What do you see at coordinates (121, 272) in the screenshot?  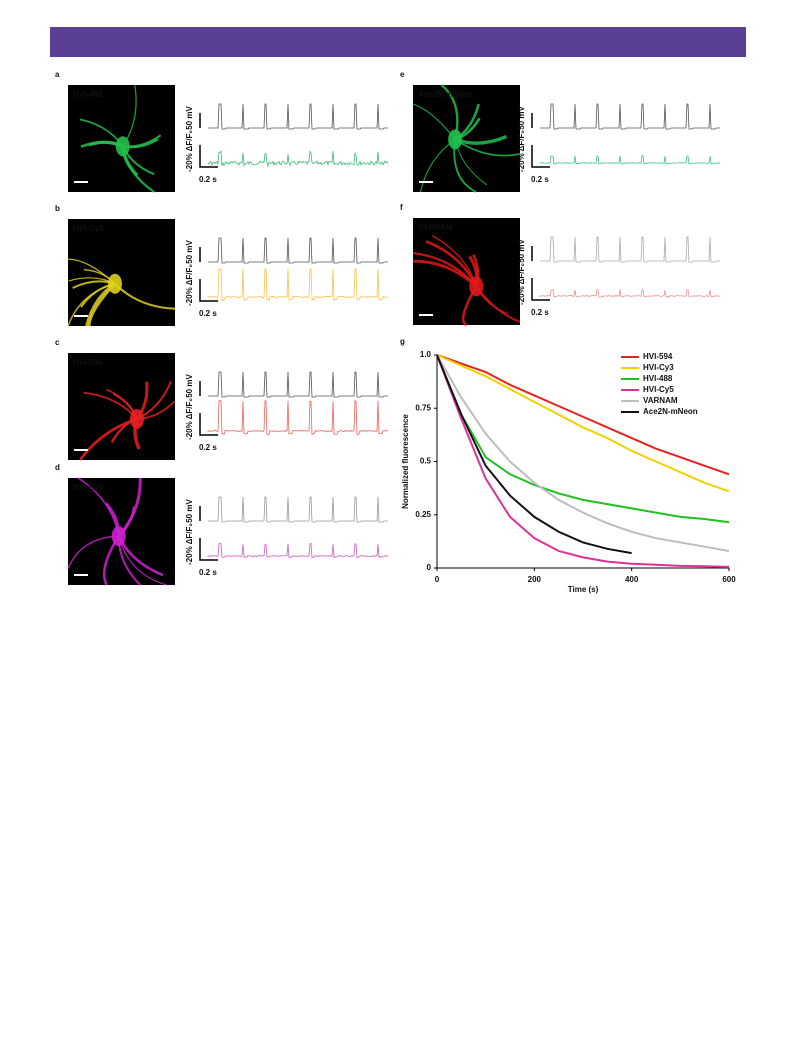 I see `micrograph` at bounding box center [121, 272].